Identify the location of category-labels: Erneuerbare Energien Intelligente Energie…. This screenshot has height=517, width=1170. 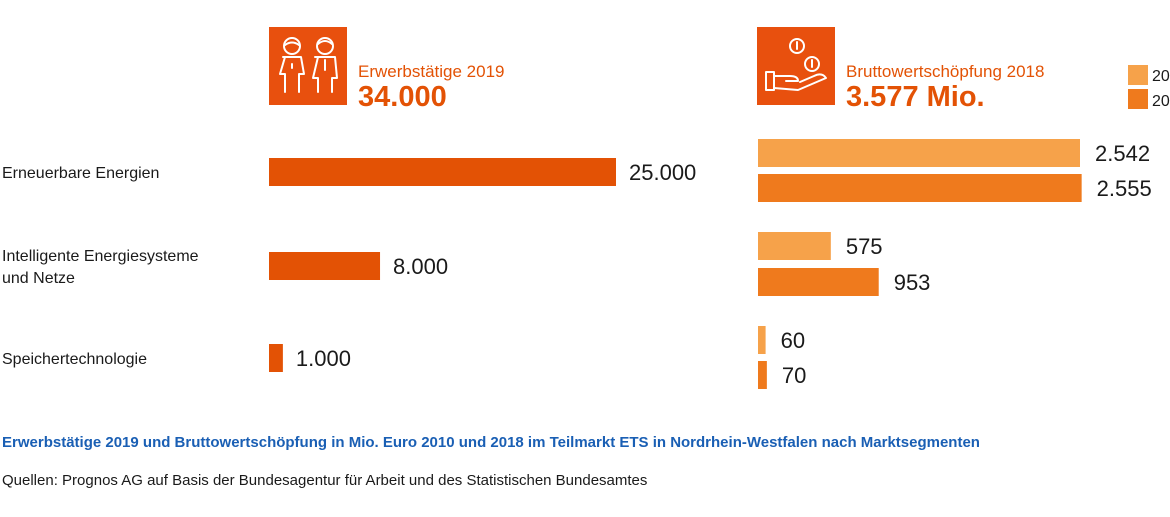
(100, 266).